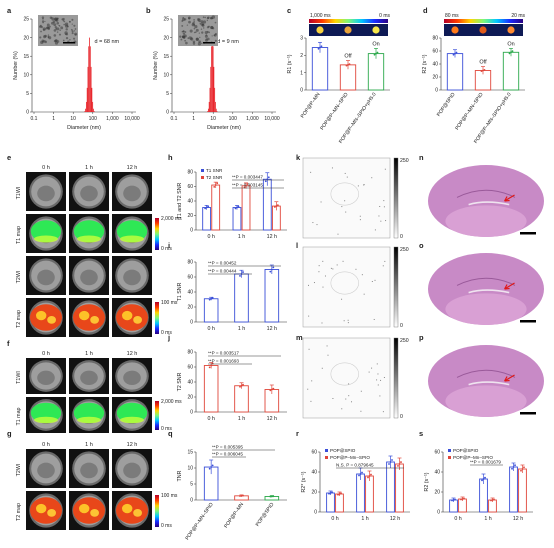 Image resolution: width=554 pixels, height=548 pixels. What do you see at coordinates (190, 398) in the screenshot?
I see `y-tick-label-j: 20` at bounding box center [190, 398].